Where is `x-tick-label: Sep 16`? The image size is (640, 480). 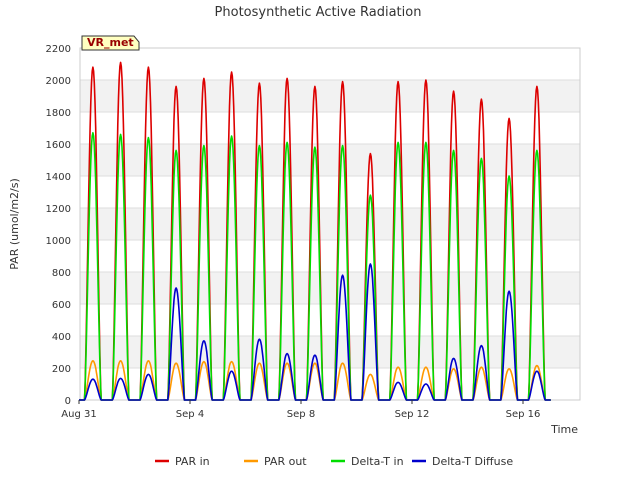 x-tick-label: Sep 16 is located at coordinates (523, 414).